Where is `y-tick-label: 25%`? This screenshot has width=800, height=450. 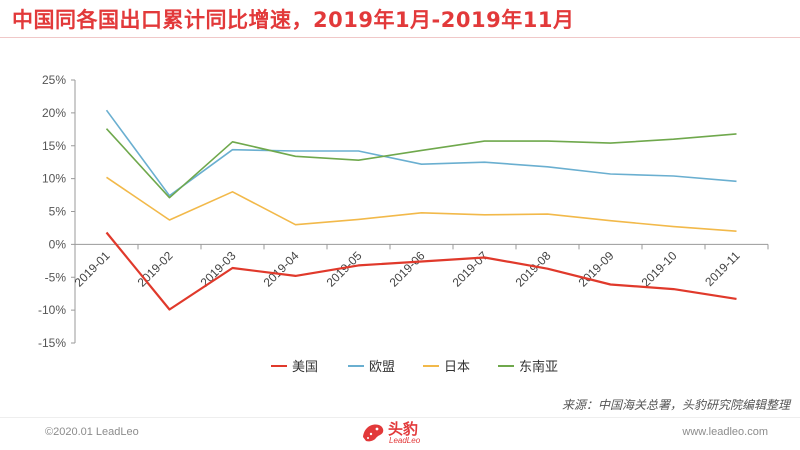 y-tick-label: 25% is located at coordinates (54, 80).